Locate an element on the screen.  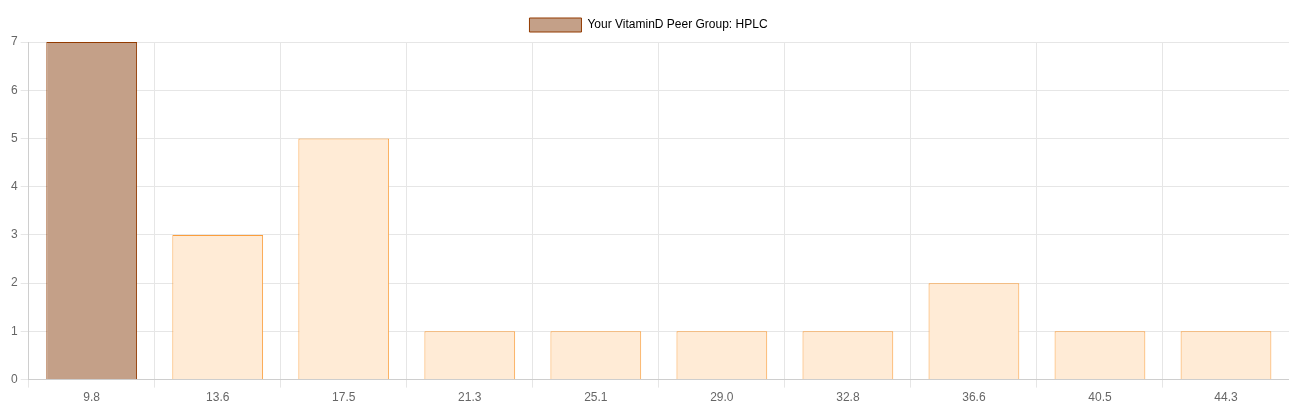
x-tick-label: 36.6 is located at coordinates (974, 397).